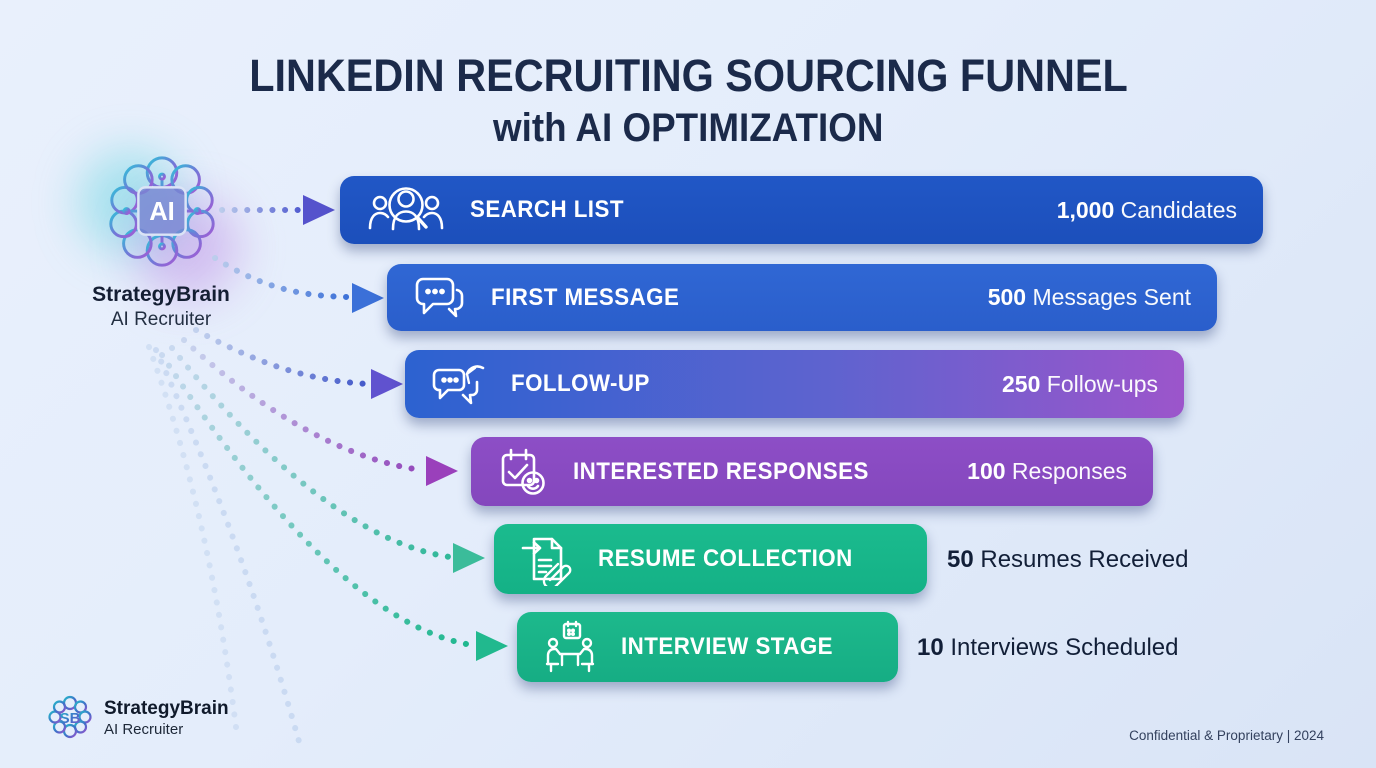 Image resolution: width=1376 pixels, height=768 pixels. I want to click on stage-count: 250 Follow-ups, so click(1080, 383).